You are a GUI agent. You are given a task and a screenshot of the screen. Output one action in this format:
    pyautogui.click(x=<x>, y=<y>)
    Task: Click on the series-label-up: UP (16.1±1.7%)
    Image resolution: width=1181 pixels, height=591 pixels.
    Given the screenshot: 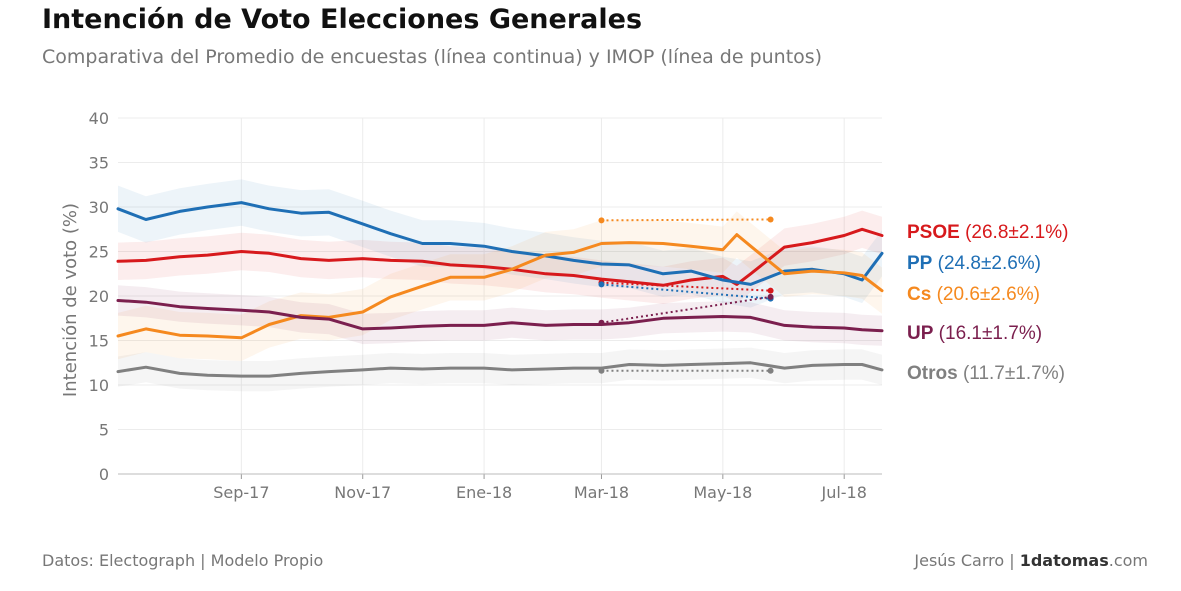 What is the action you would take?
    pyautogui.click(x=974, y=333)
    